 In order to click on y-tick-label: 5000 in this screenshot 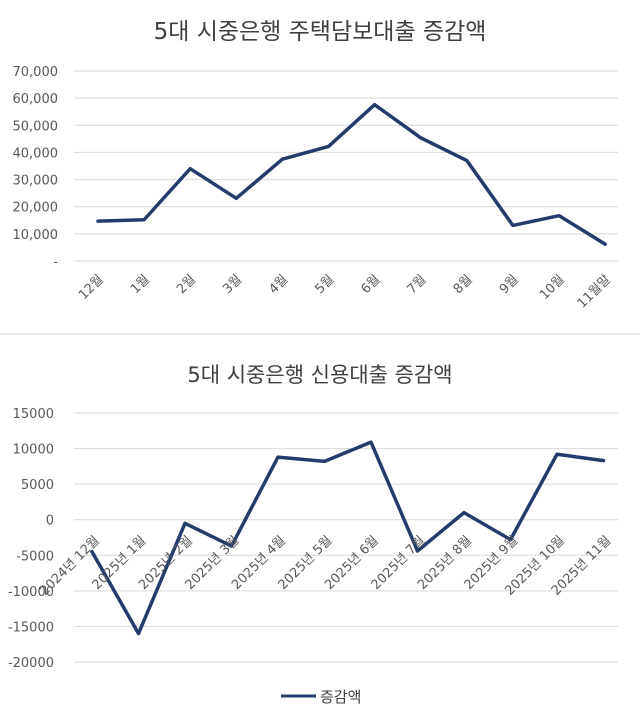, I will do `click(37, 485)`.